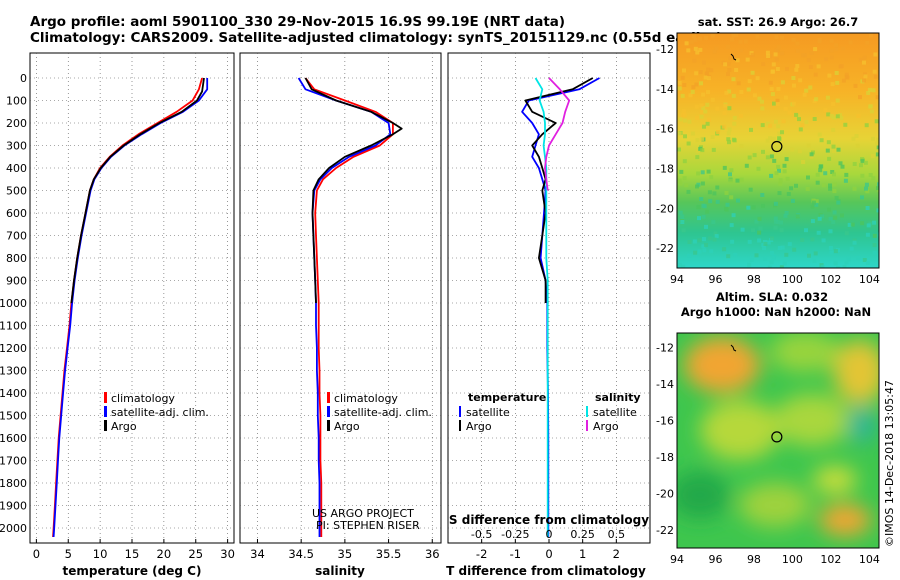 The height and width of the screenshot is (580, 900). Describe the element at coordinates (869, 559) in the screenshot. I see `map-x-tick-label: 104` at that location.